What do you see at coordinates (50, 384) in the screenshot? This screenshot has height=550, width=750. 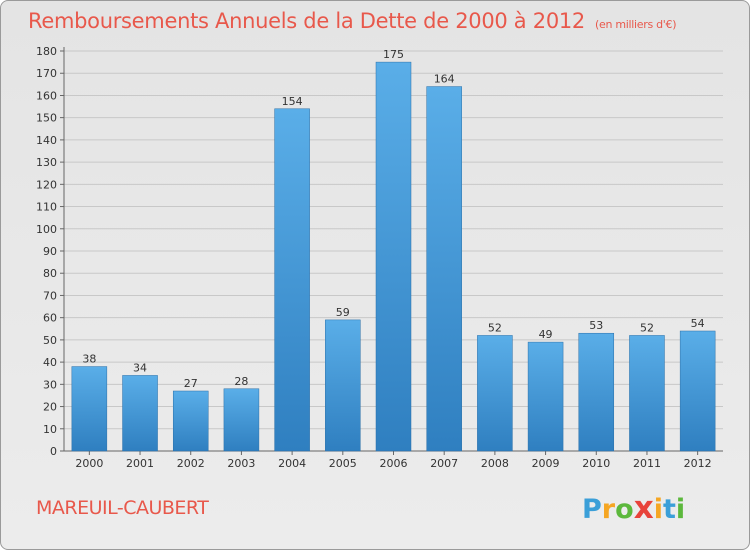 I see `y-tick-label: 30` at bounding box center [50, 384].